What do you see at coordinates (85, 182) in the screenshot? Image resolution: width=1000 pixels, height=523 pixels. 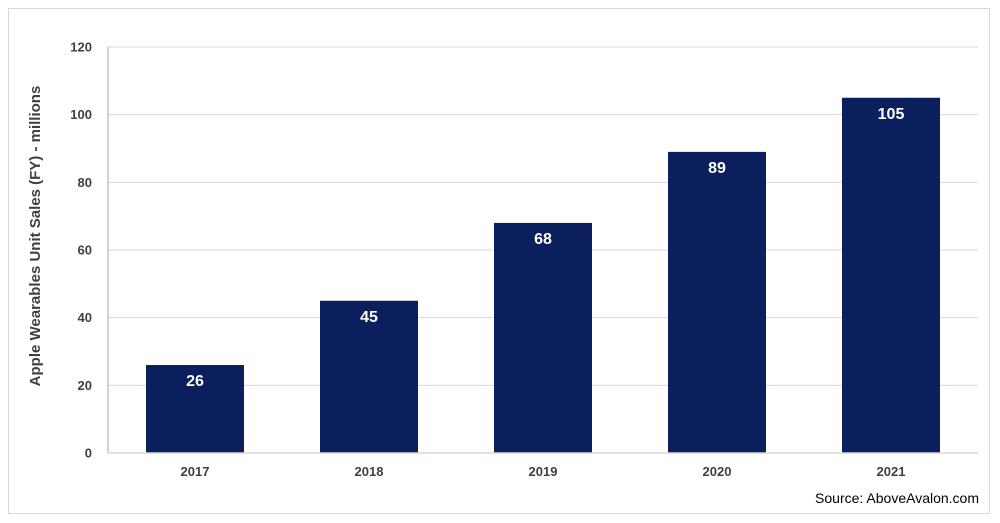 I see `y-tick-label: 80` at bounding box center [85, 182].